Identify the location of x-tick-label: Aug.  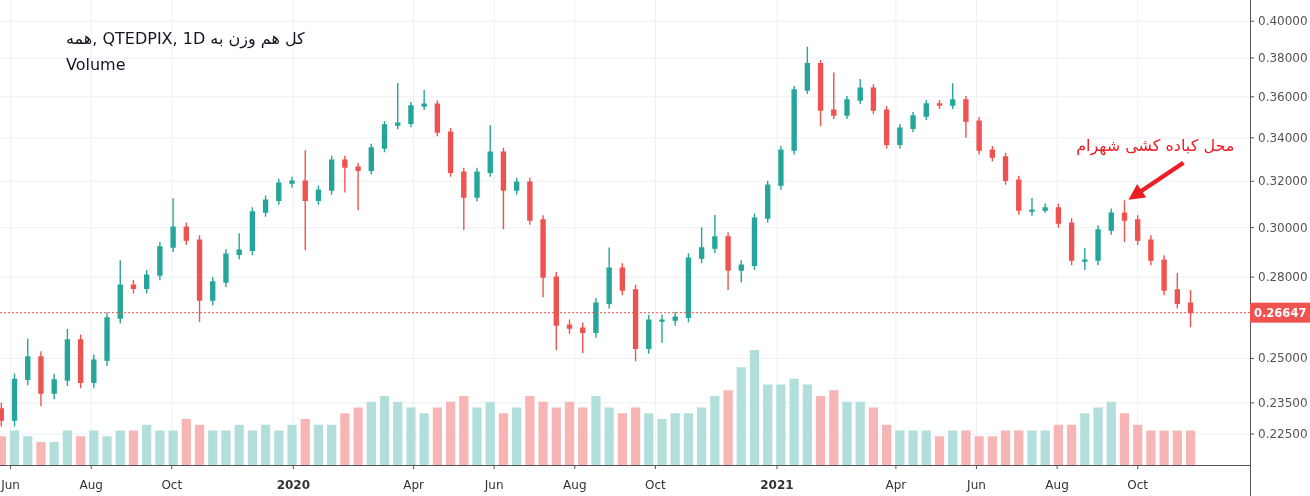
(1057, 485).